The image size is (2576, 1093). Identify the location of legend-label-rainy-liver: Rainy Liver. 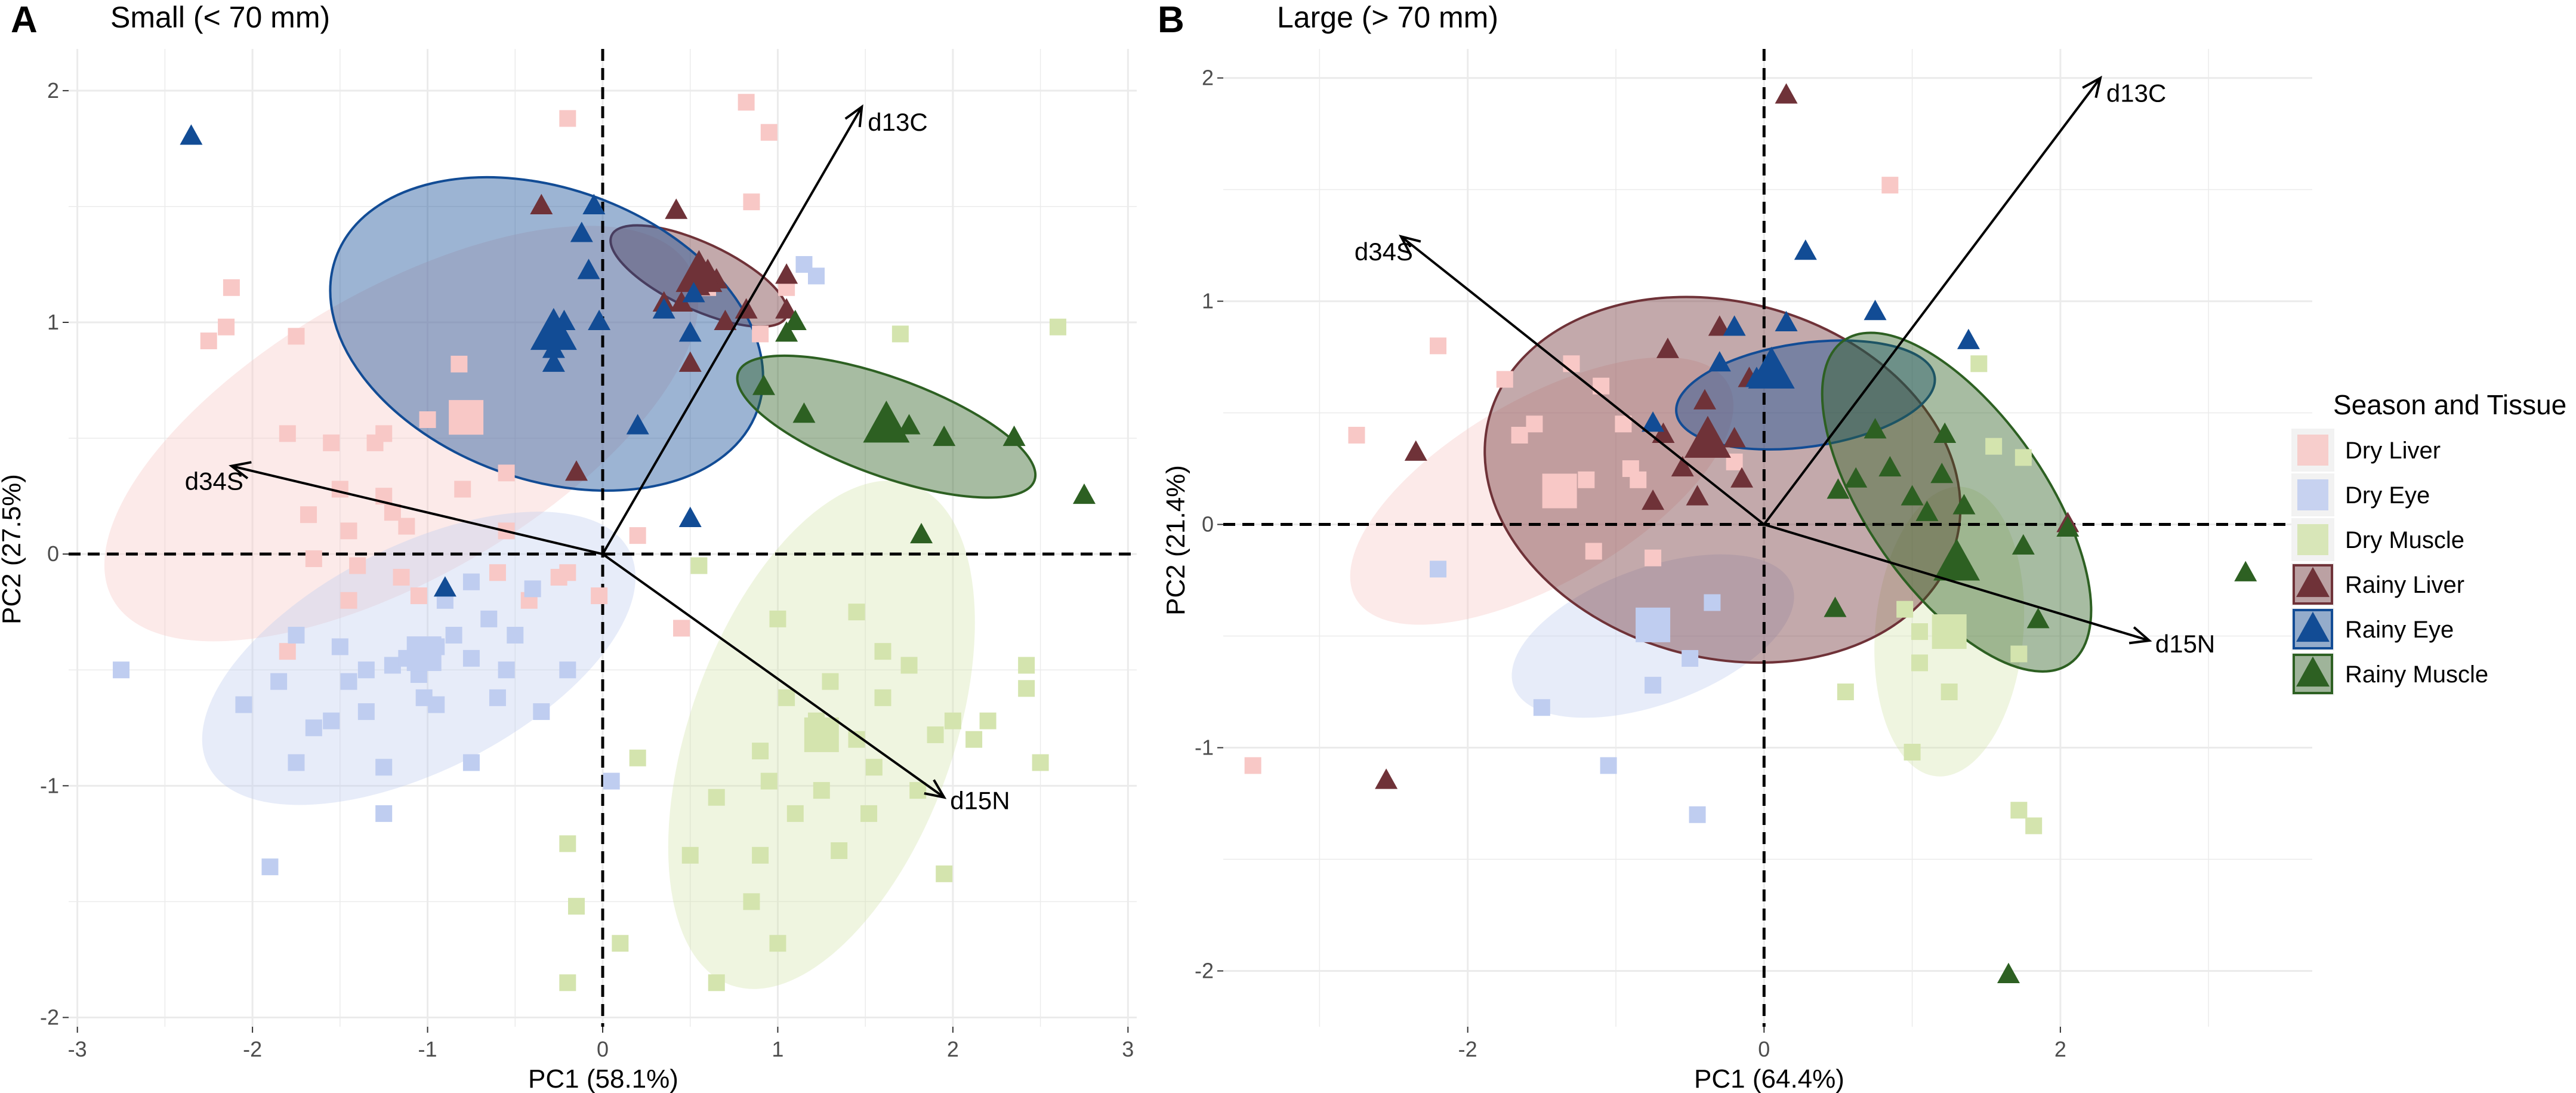
(2404, 585).